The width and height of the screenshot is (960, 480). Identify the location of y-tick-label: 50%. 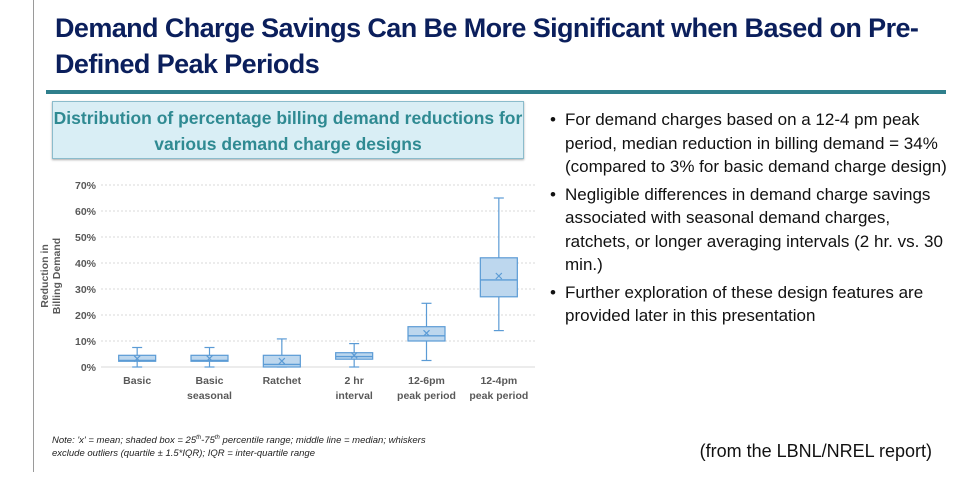
(86, 238).